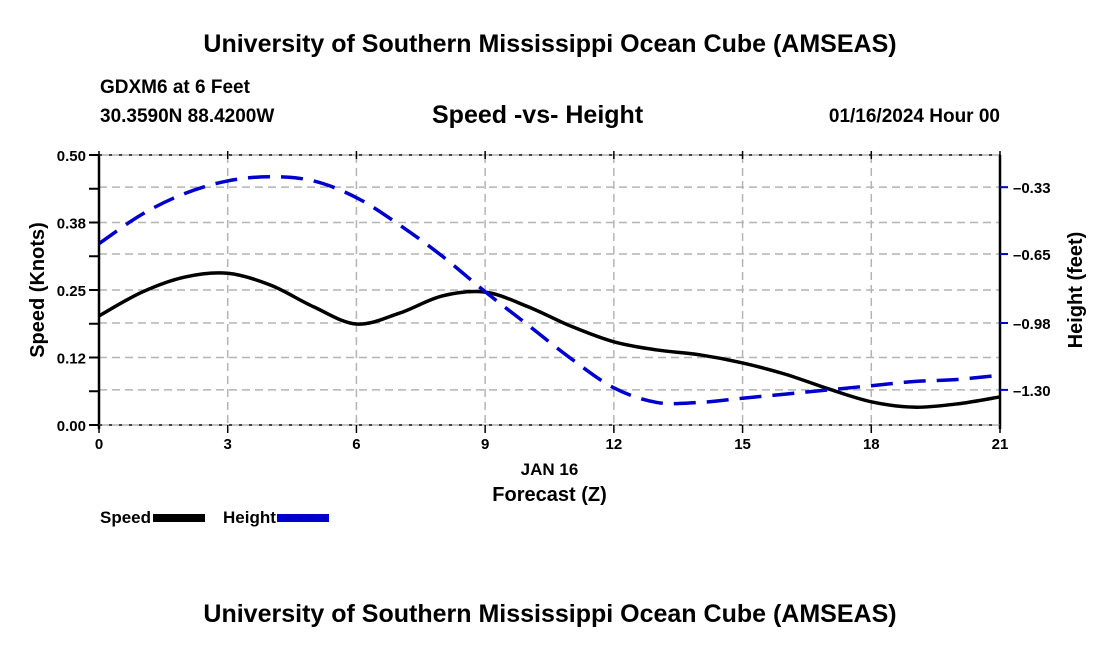  I want to click on y2-tick-label: –1.30, so click(1032, 391).